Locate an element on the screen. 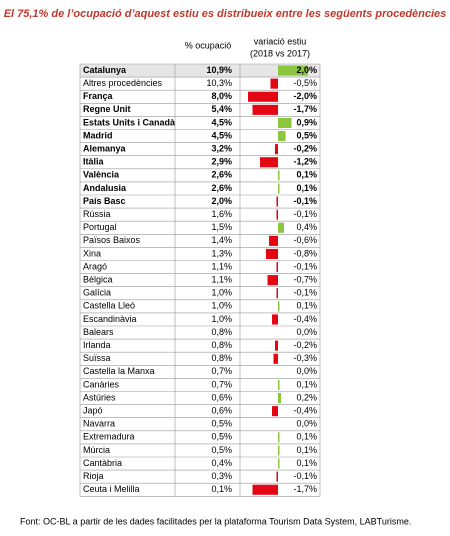 This screenshot has height=536, width=450. row-change: 0,9% is located at coordinates (306, 122).